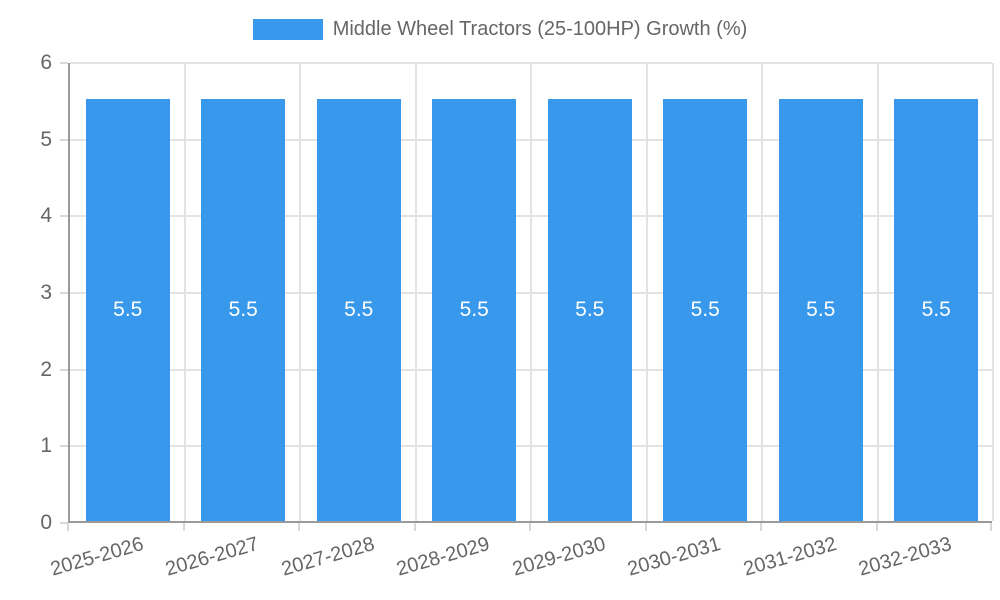 This screenshot has width=1000, height=600. Describe the element at coordinates (46, 292) in the screenshot. I see `y-tick-label: 3` at that location.